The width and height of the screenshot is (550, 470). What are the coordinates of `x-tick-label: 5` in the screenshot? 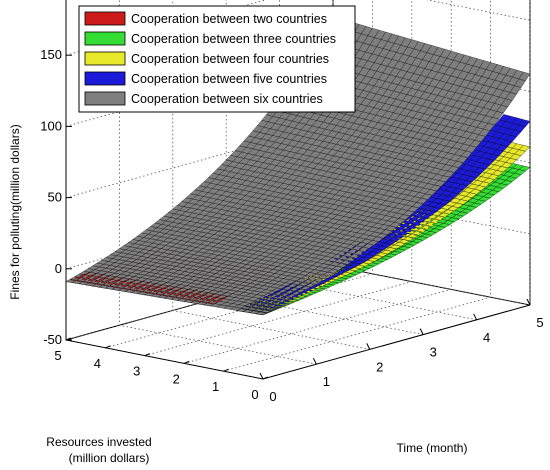 It's located at (539, 322).